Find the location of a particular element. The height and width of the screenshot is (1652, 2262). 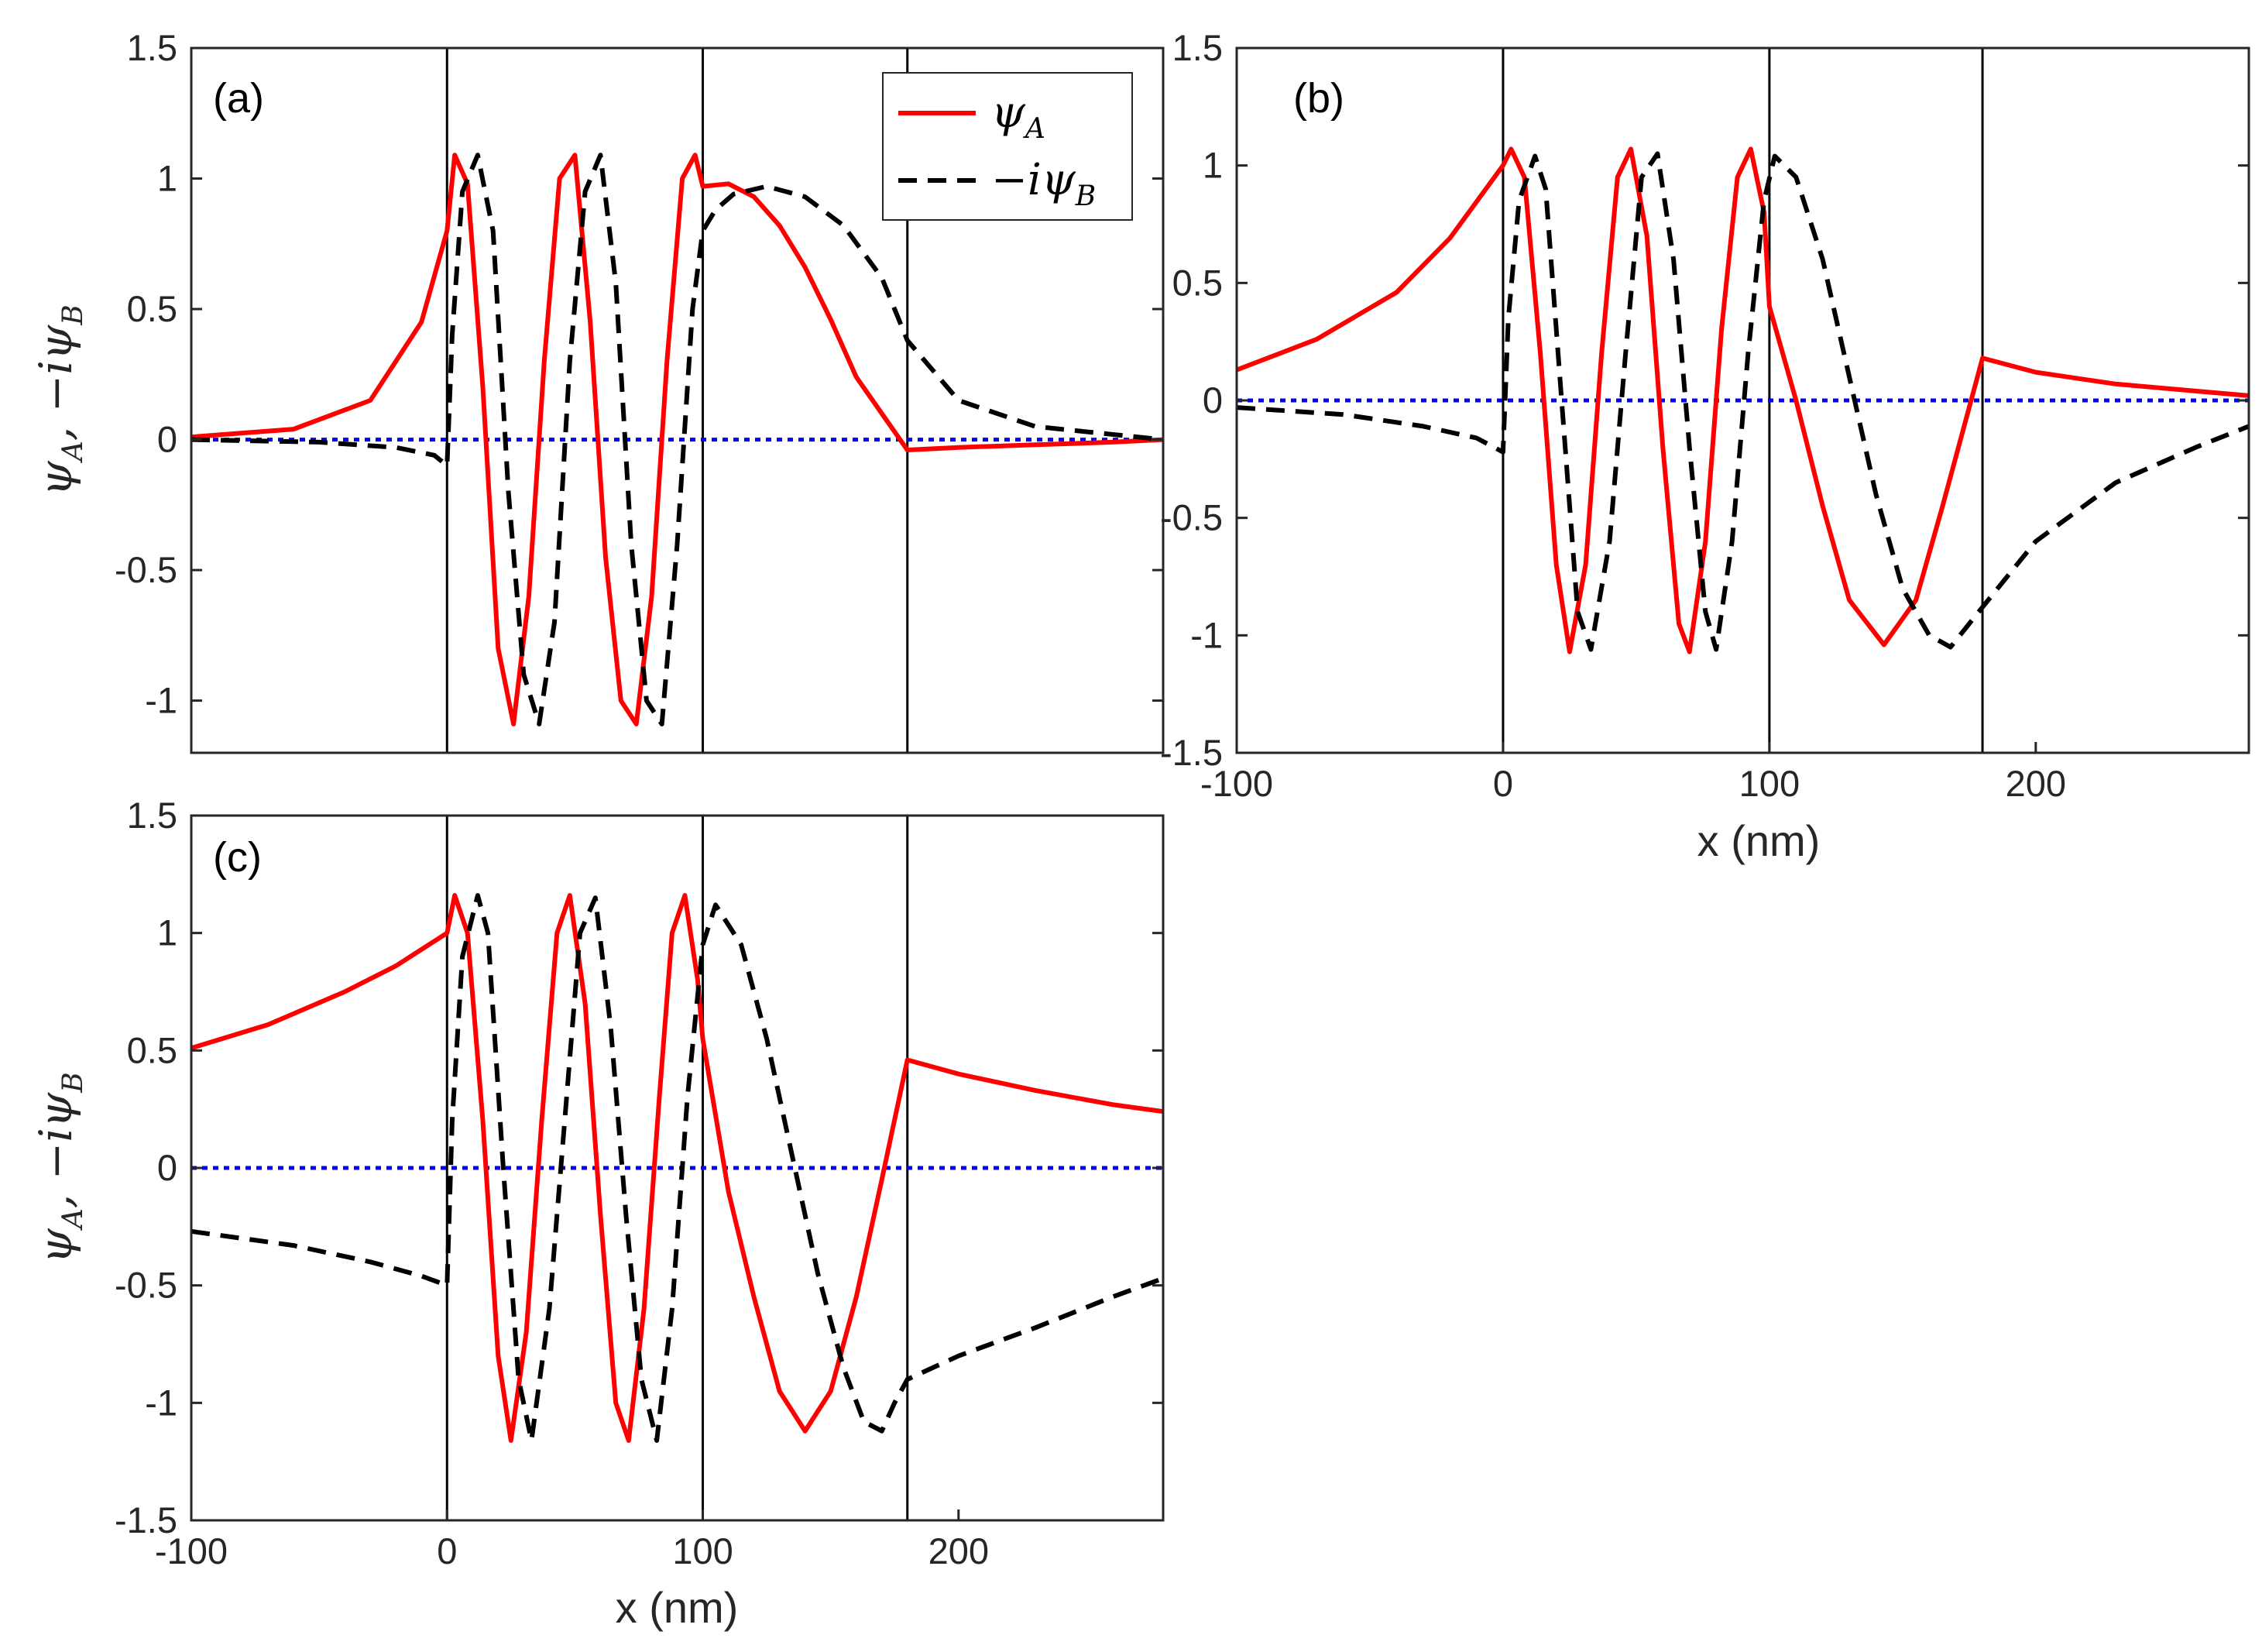

panel-c-ytick-label: -0.5 is located at coordinates (146, 1285).